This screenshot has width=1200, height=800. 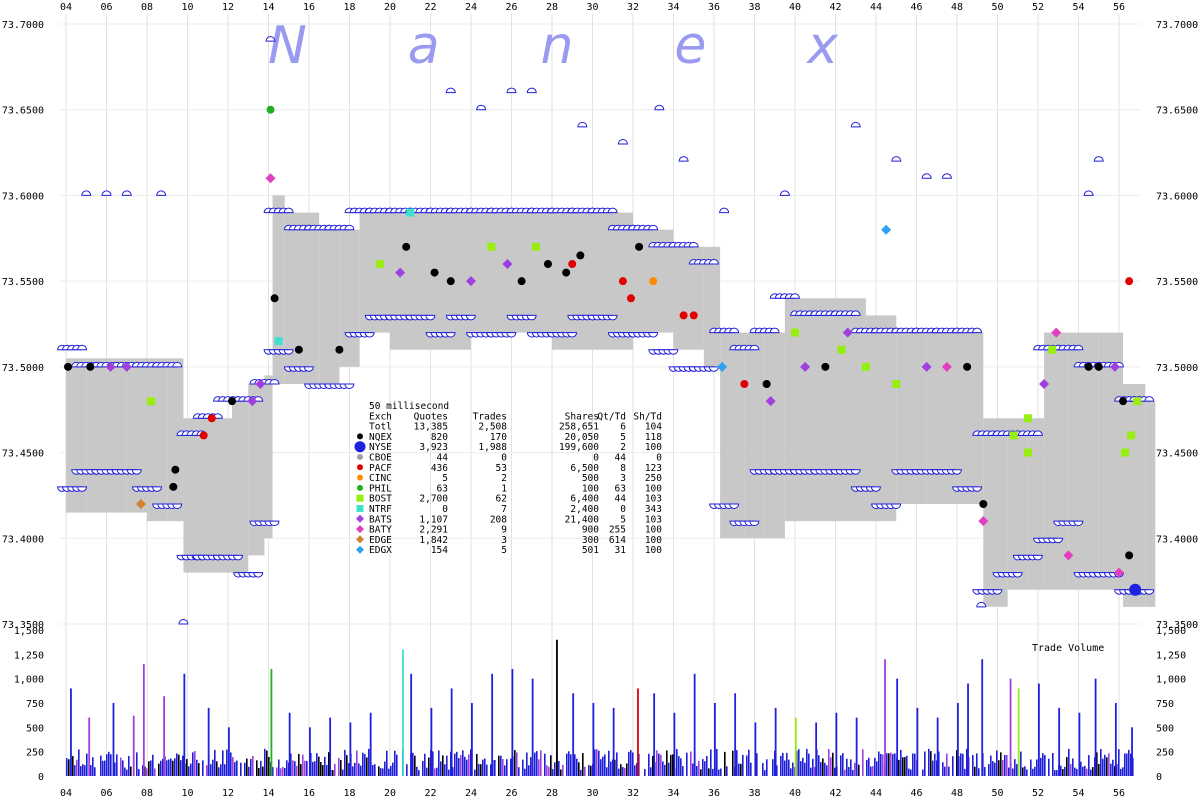 I want to click on x-tick-label: 48, so click(x=957, y=7).